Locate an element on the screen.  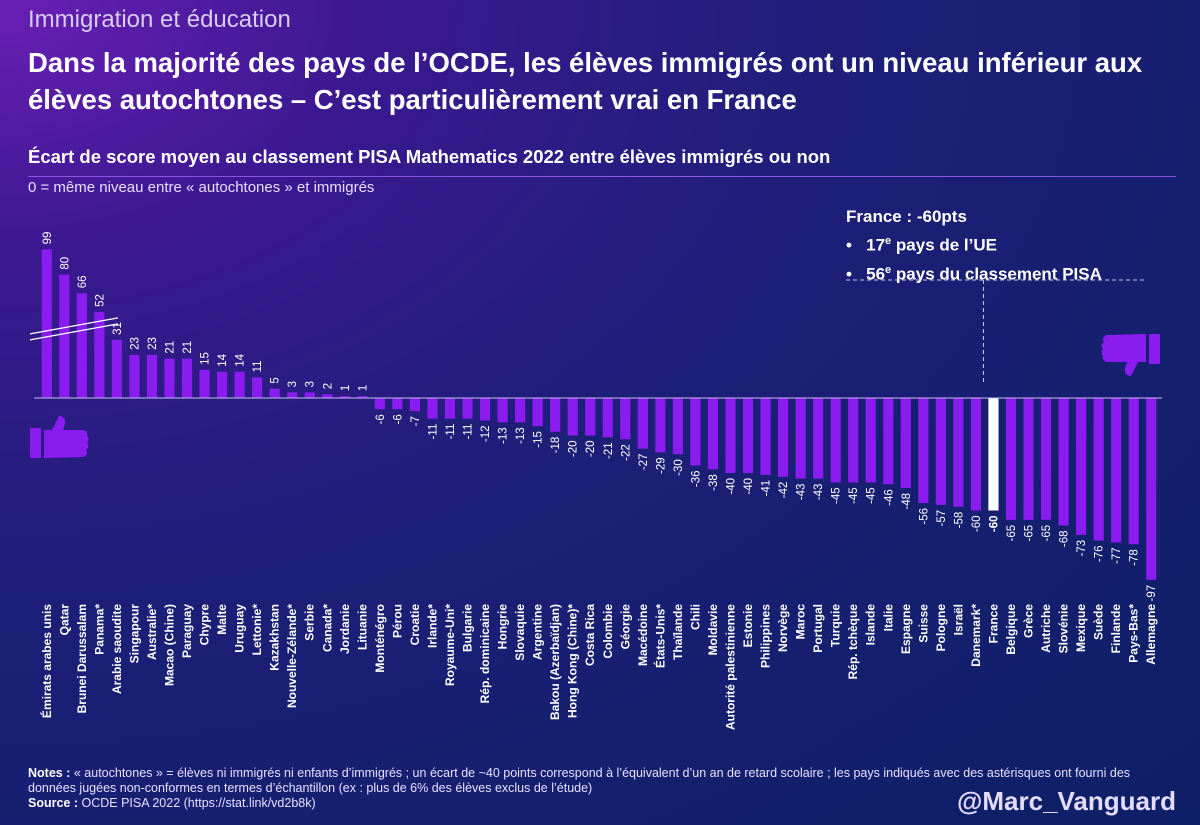
category-label-63: Allemagne is located at coordinates (1151, 634).